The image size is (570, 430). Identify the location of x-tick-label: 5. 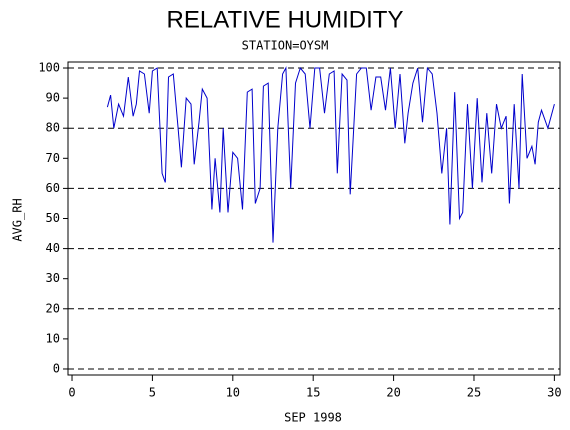
(152, 393).